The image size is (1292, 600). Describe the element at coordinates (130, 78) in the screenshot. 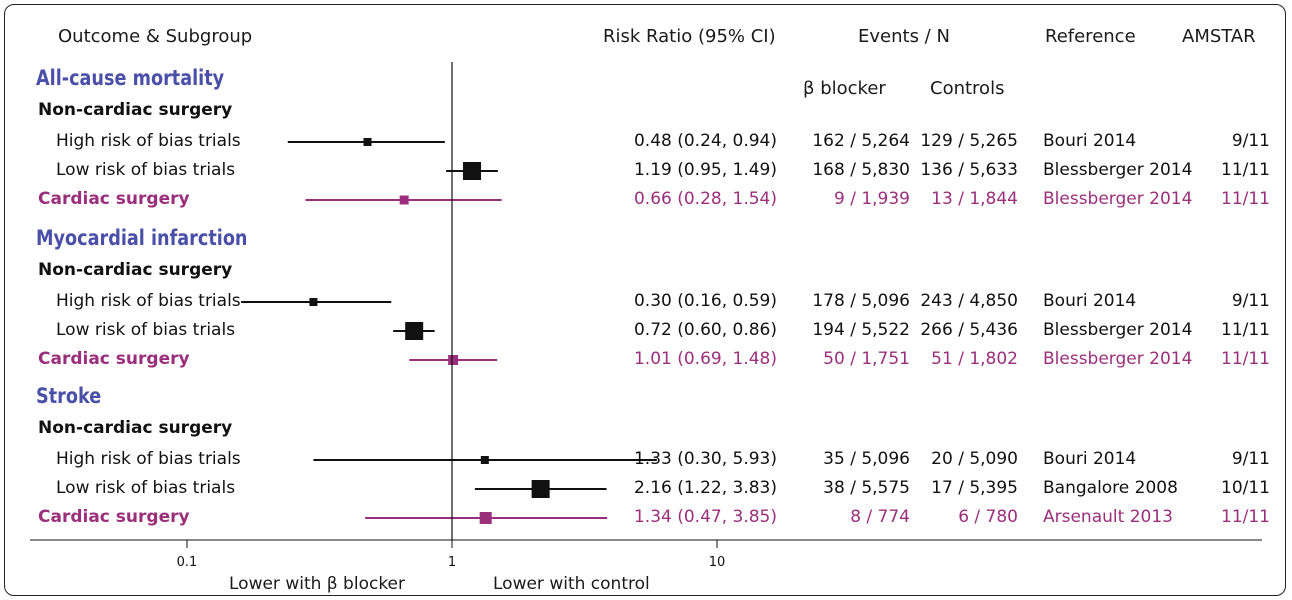

I see `outcome-title: All-cause mortality` at that location.